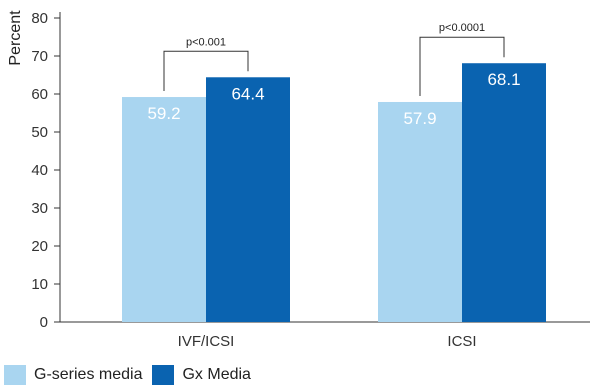 Image resolution: width=600 pixels, height=388 pixels. Describe the element at coordinates (39, 170) in the screenshot. I see `y-tick-label: 40` at that location.